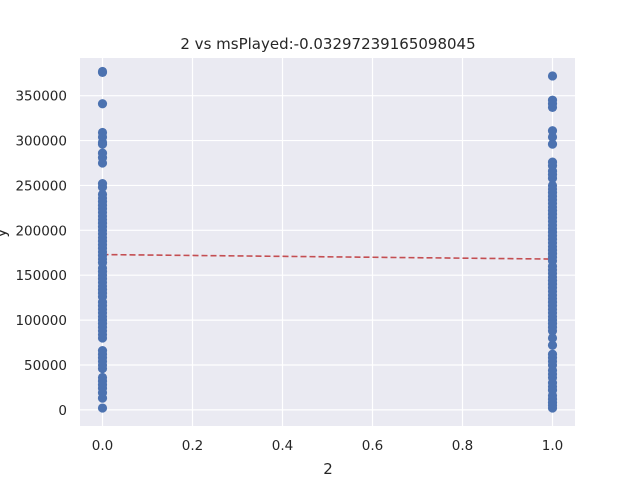 Image resolution: width=640 pixels, height=480 pixels. I want to click on chart-title: 2 vs msPlayed:-0.03297239165098045, so click(327, 44).